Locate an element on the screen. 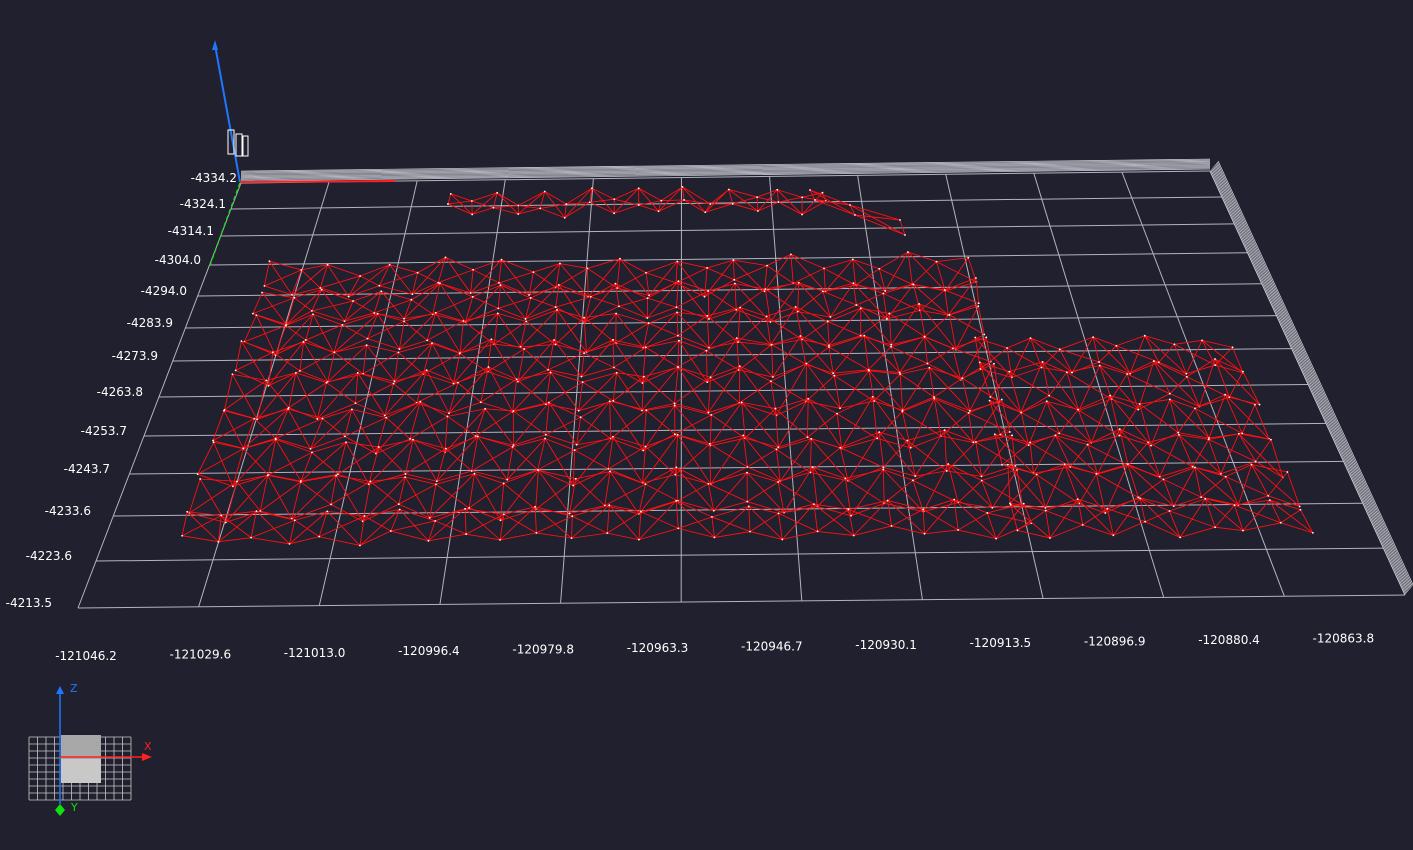 The width and height of the screenshot is (1413, 850). x-axis-tick-label: -120880.4 is located at coordinates (1229, 640).